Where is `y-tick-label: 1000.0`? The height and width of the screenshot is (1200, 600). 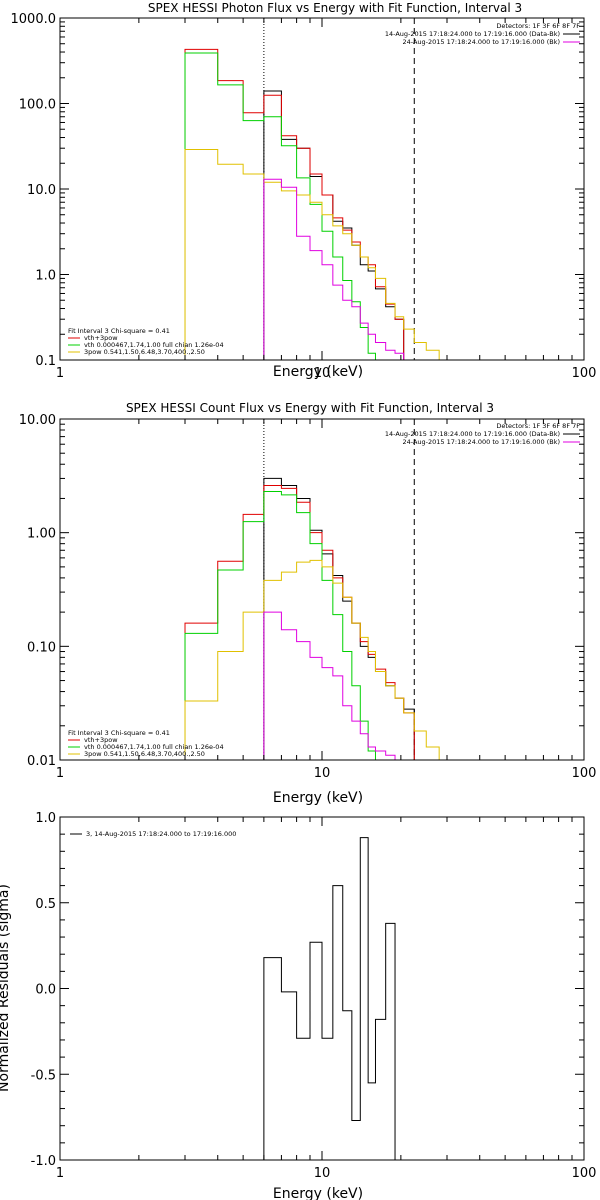
y-tick-label: 1000.0 is located at coordinates (34, 19).